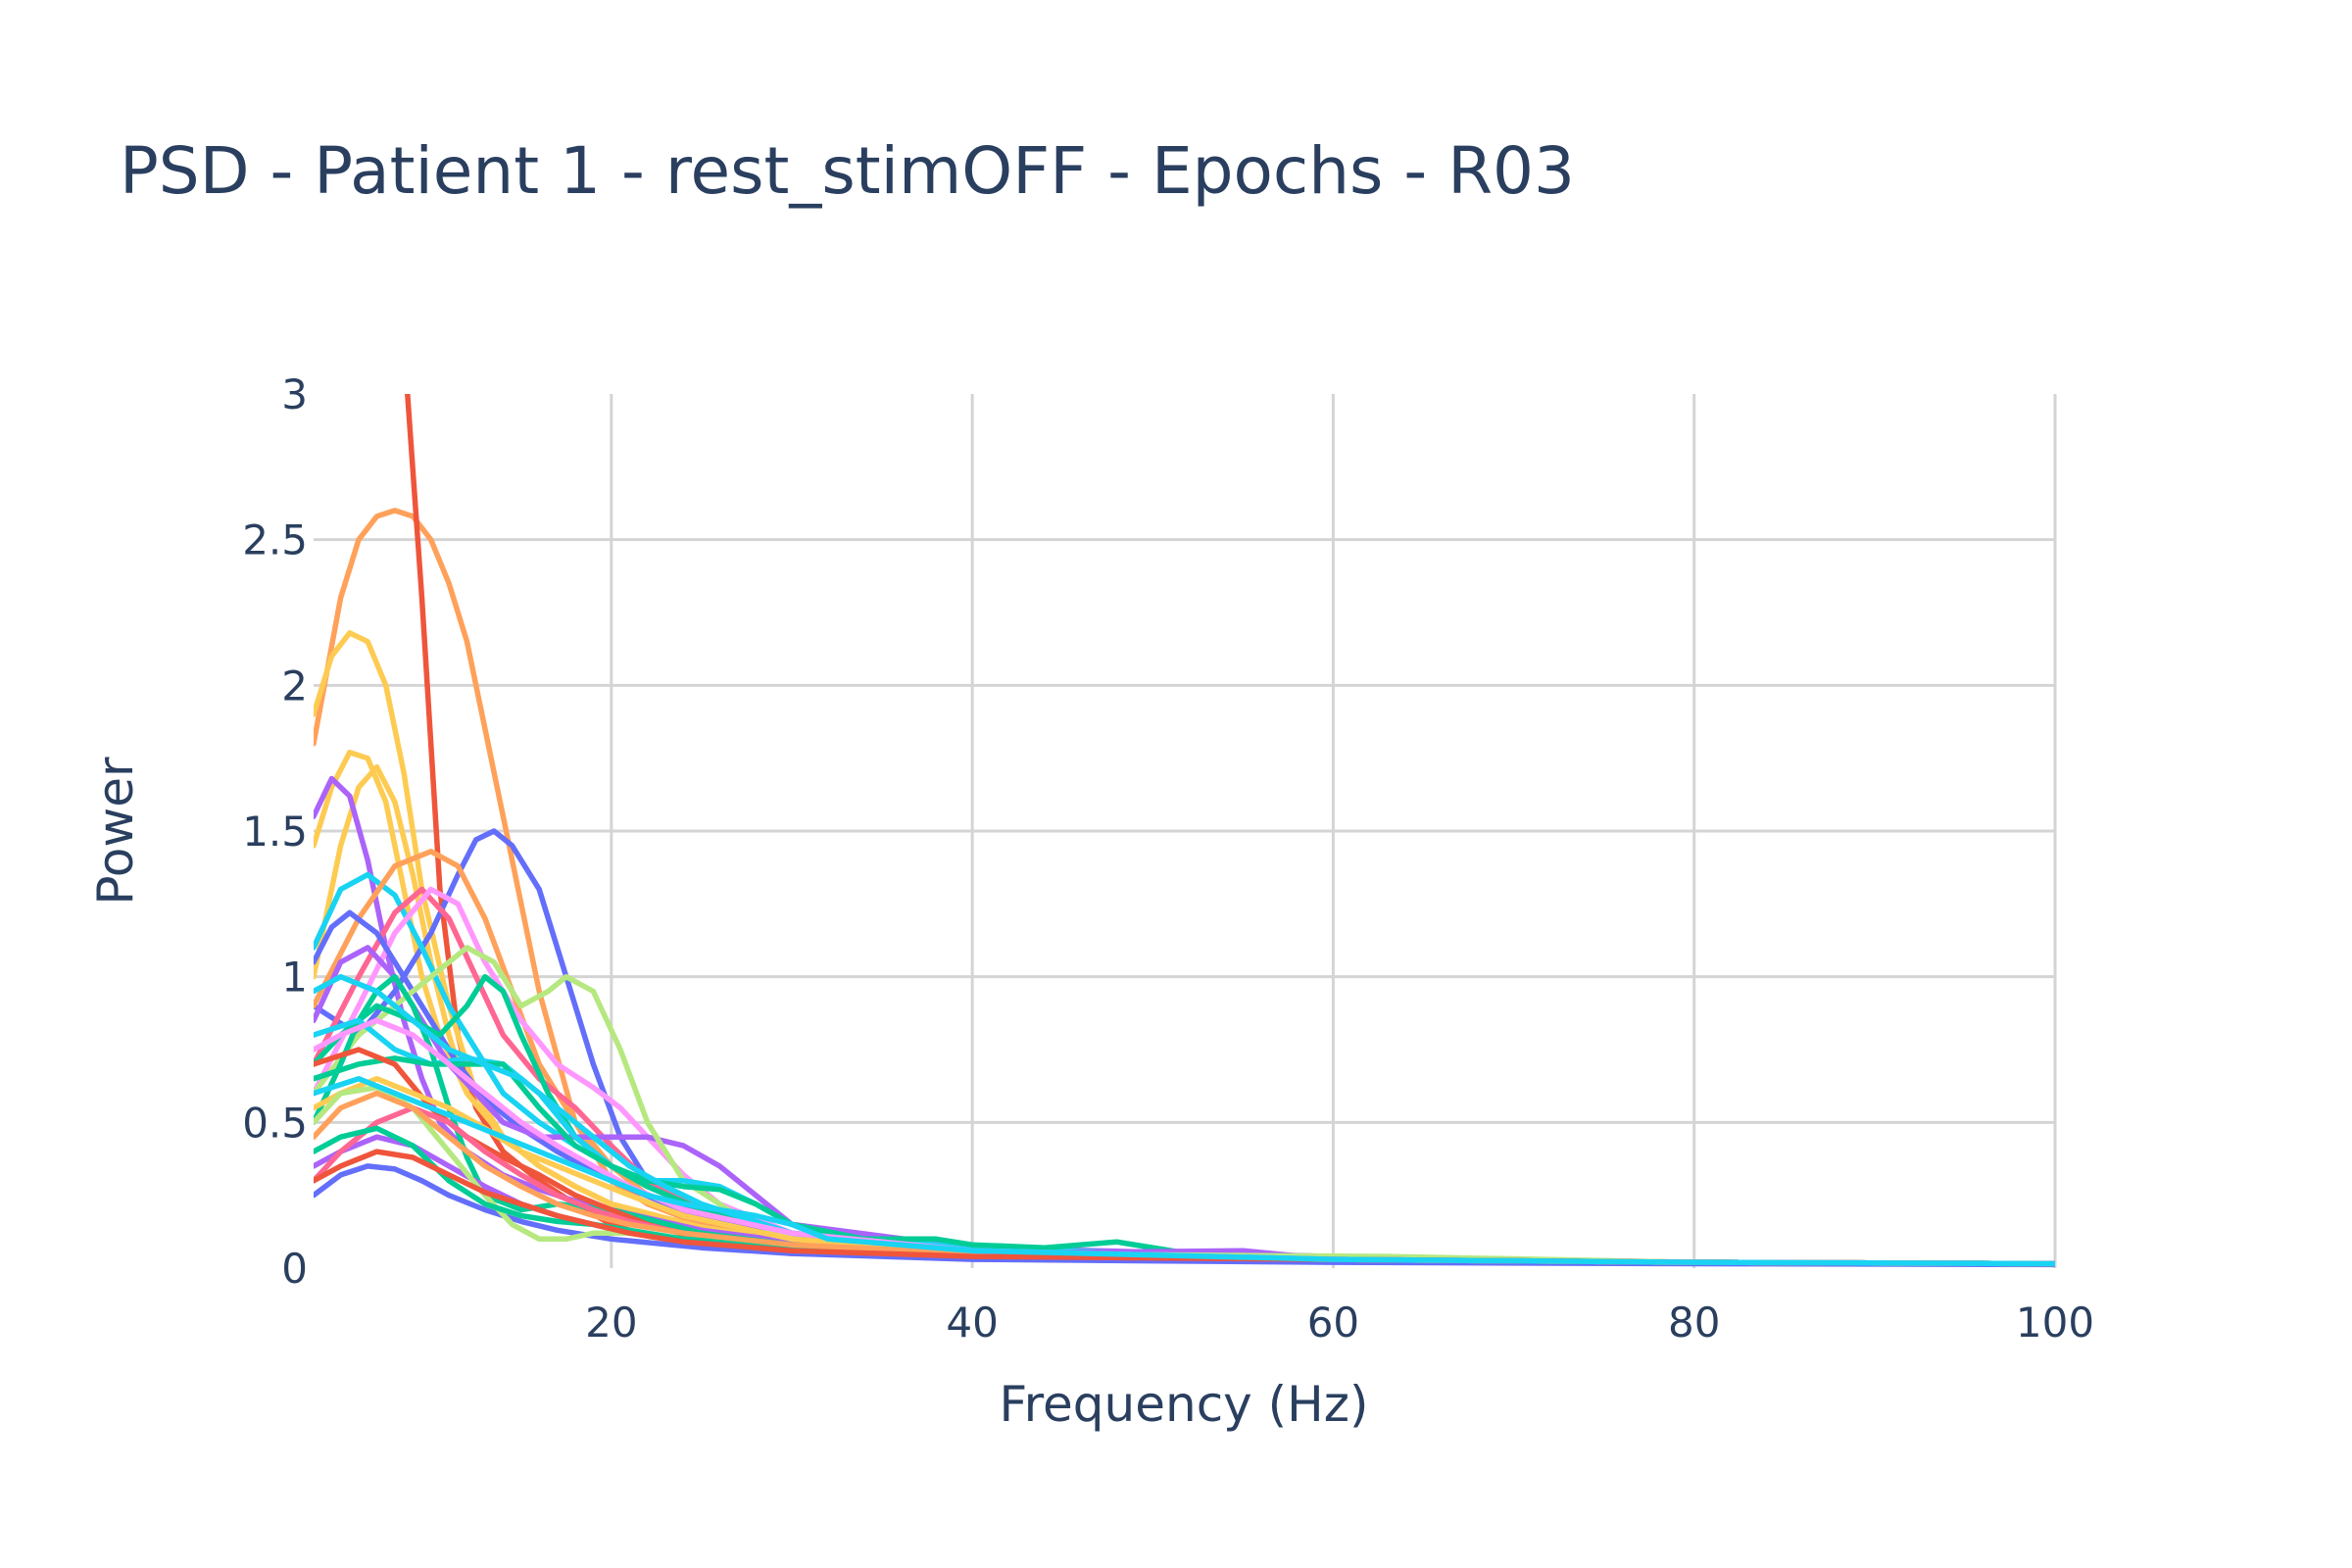 This screenshot has width=2352, height=1568. I want to click on x-tick-label: 100, so click(2055, 1322).